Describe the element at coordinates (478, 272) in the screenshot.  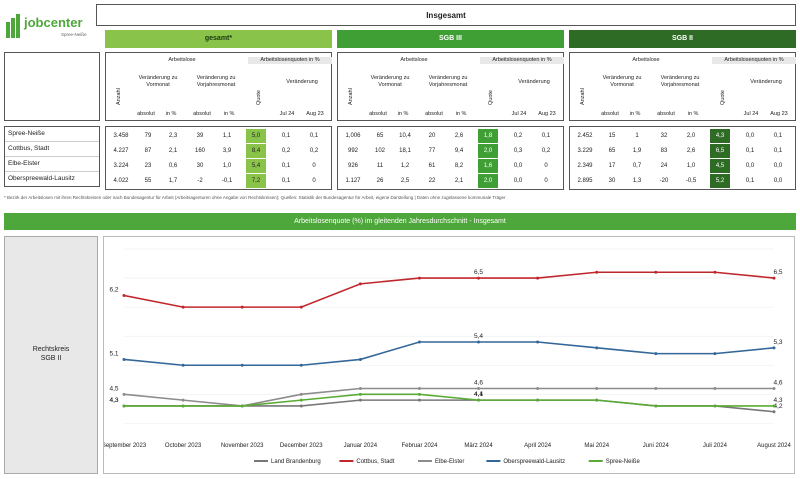
I see `data-label: 6,5` at that location.